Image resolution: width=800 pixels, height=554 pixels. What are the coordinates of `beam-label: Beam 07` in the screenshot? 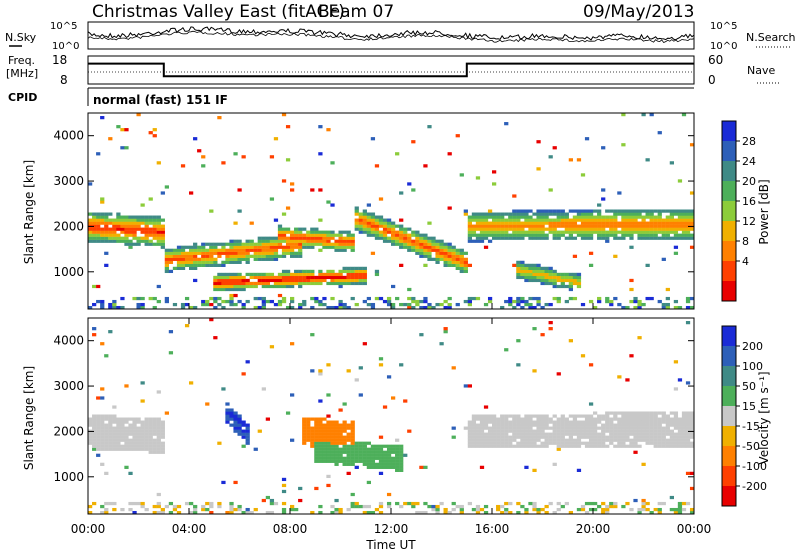 It's located at (356, 12).